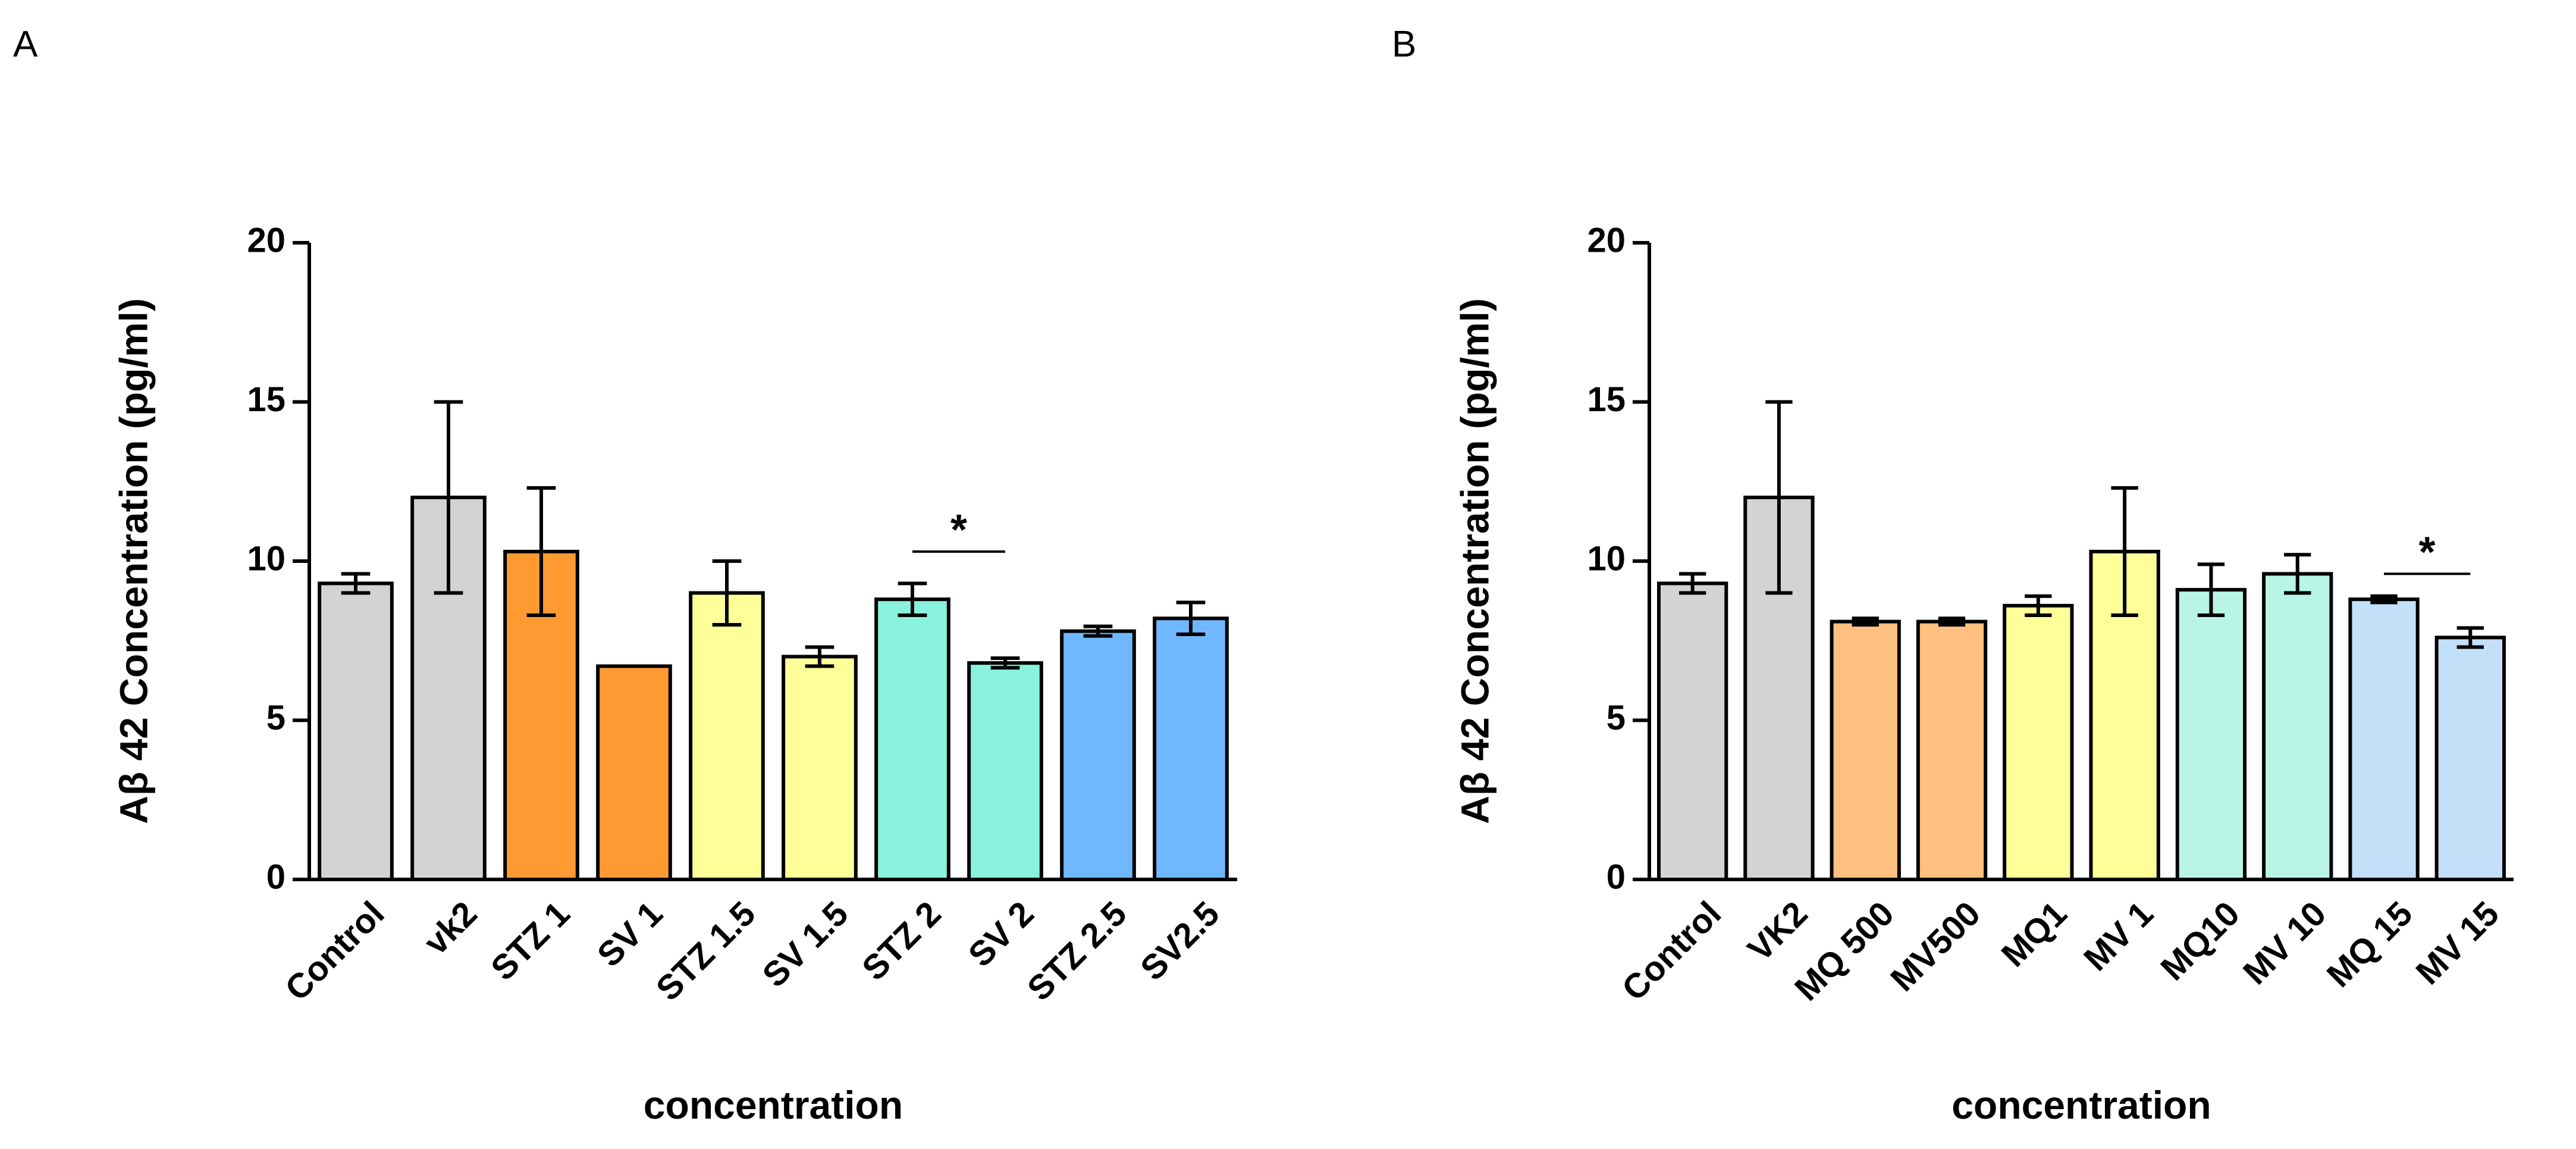 This screenshot has width=2576, height=1149. What do you see at coordinates (2200, 941) in the screenshot?
I see `category-label-6: MQ10` at bounding box center [2200, 941].